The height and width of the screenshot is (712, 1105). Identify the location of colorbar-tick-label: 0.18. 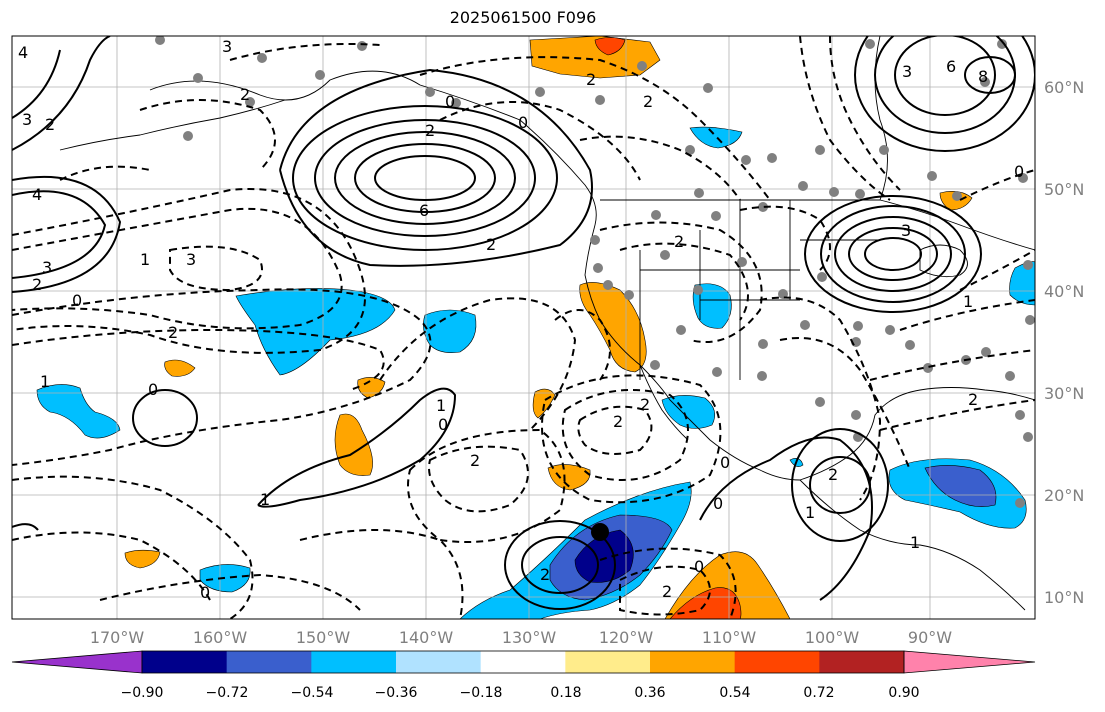
(565, 693).